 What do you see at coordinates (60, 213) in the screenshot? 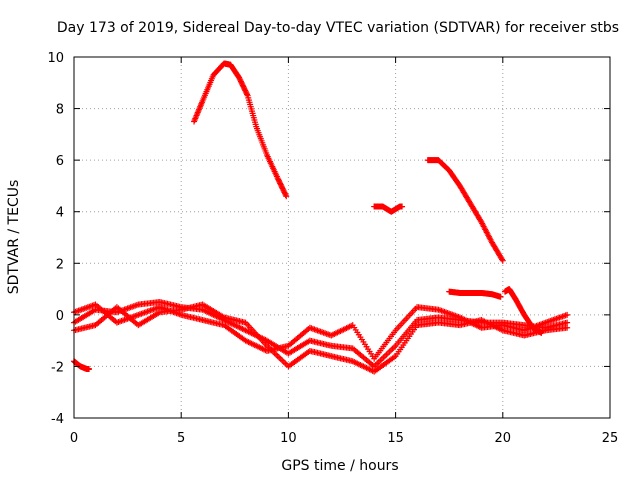
I see `y-tick-label: 4` at bounding box center [60, 213].